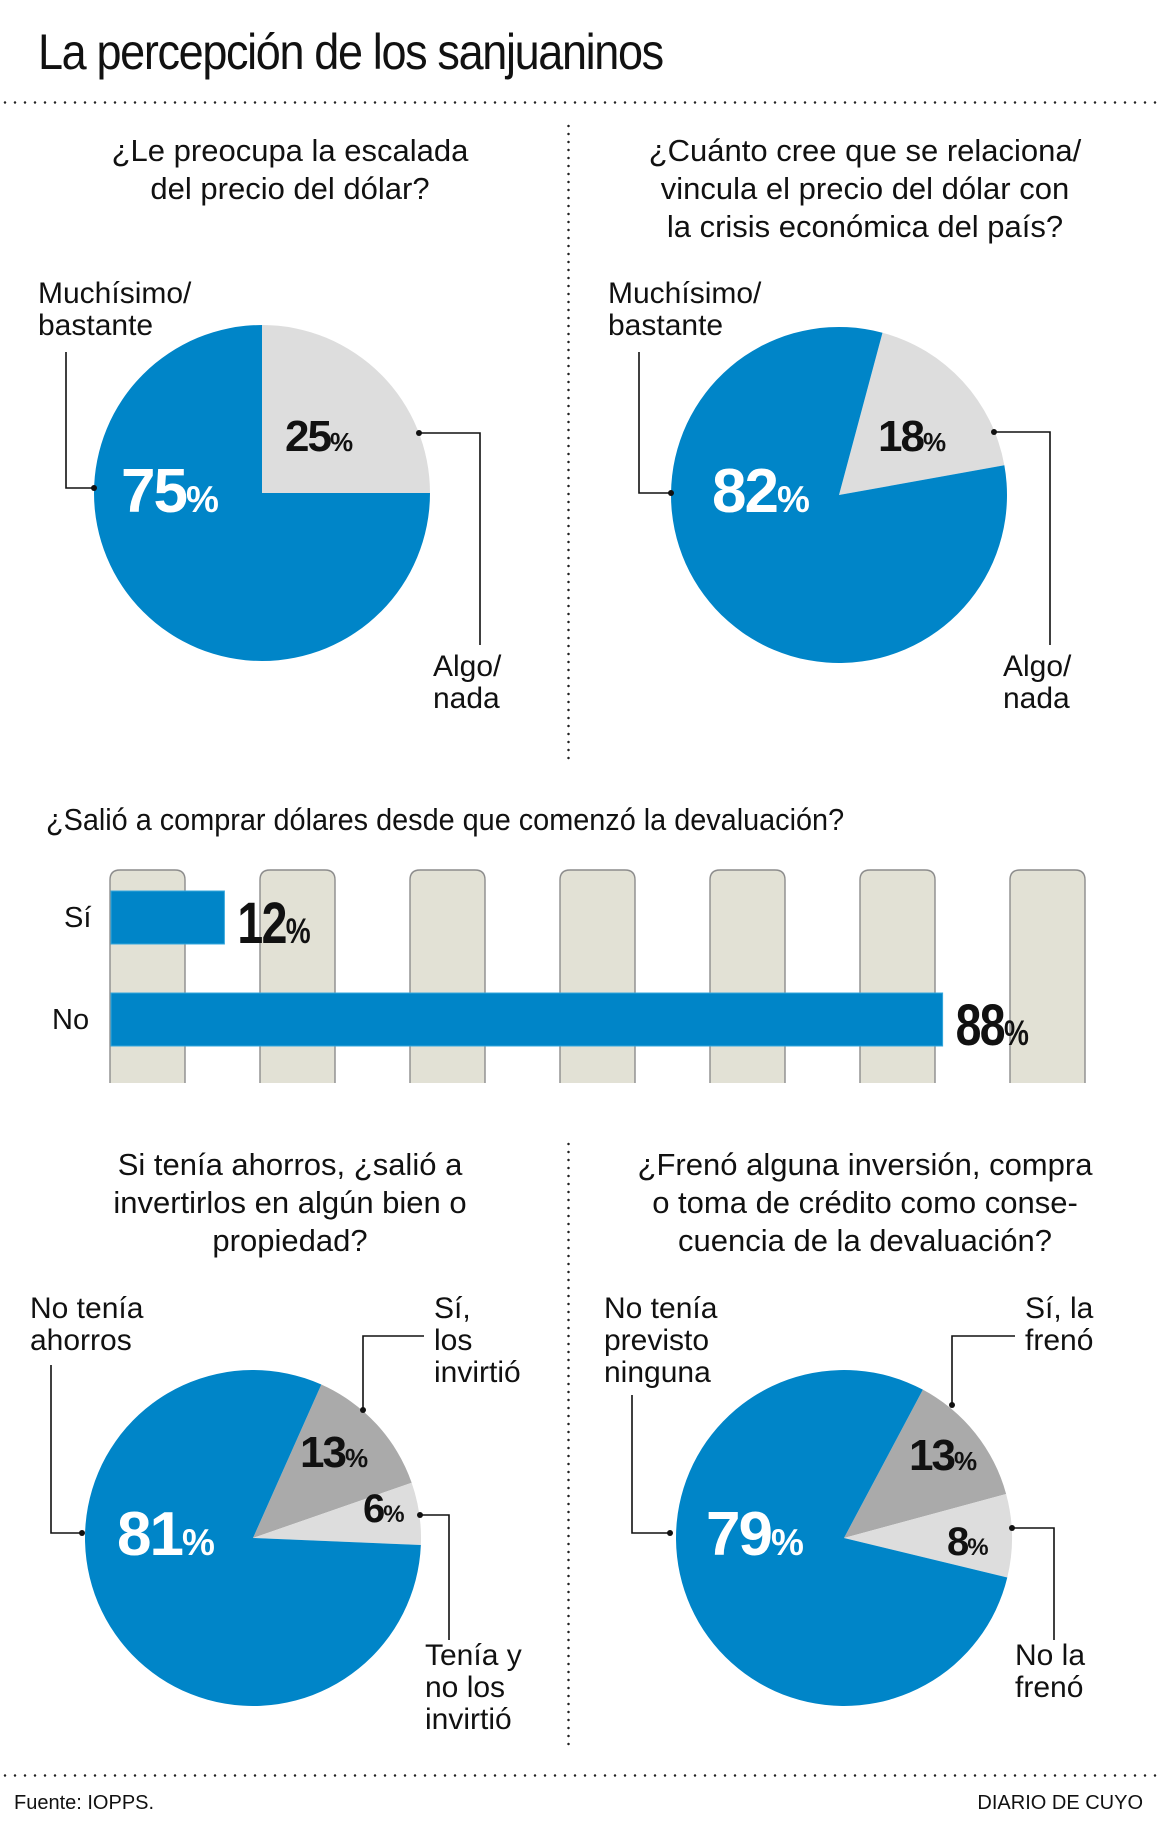  I want to click on bottom-divider, so click(578, 1775).